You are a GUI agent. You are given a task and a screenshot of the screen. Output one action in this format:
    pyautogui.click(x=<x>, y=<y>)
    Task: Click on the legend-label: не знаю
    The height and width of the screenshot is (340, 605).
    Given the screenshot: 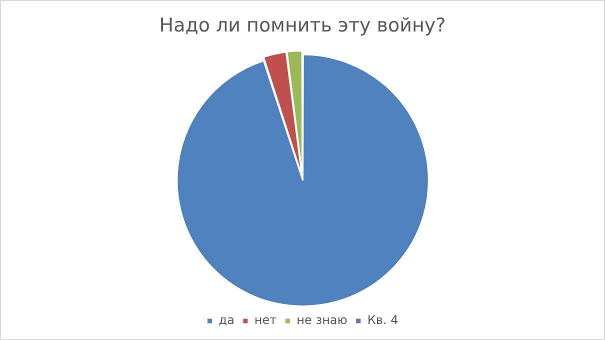 What is the action you would take?
    pyautogui.click(x=322, y=320)
    